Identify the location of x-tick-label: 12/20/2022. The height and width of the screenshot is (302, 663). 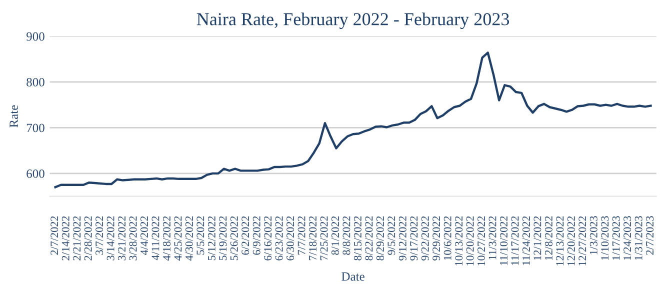
(571, 241).